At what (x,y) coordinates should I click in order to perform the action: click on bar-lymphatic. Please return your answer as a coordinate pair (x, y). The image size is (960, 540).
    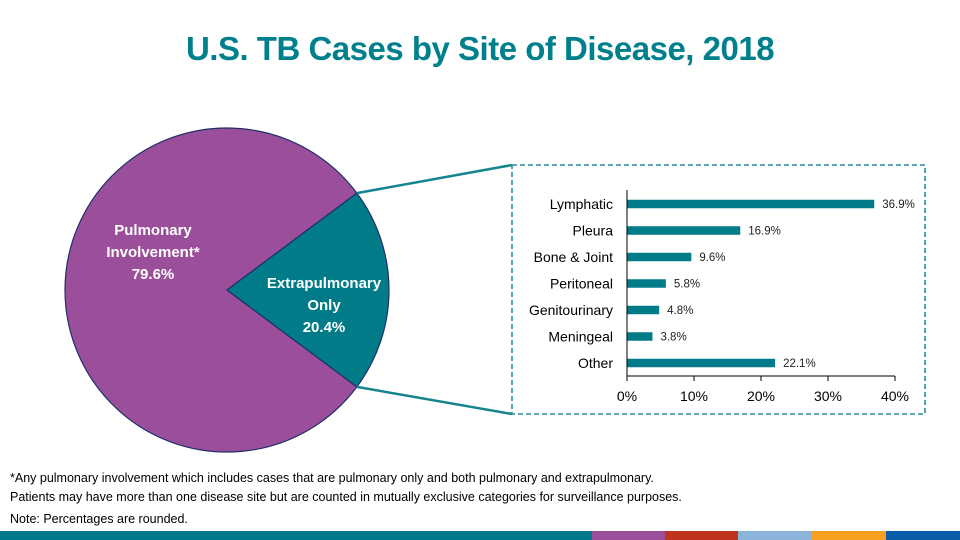
    Looking at the image, I should click on (751, 204).